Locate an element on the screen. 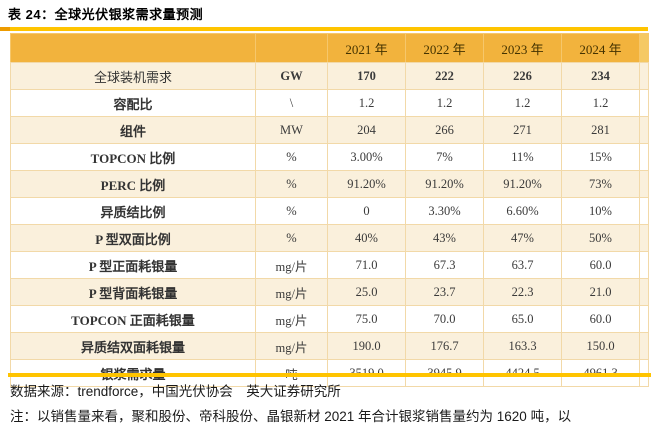 Image resolution: width=651 pixels, height=429 pixels. value-cell: 11% is located at coordinates (522, 157).